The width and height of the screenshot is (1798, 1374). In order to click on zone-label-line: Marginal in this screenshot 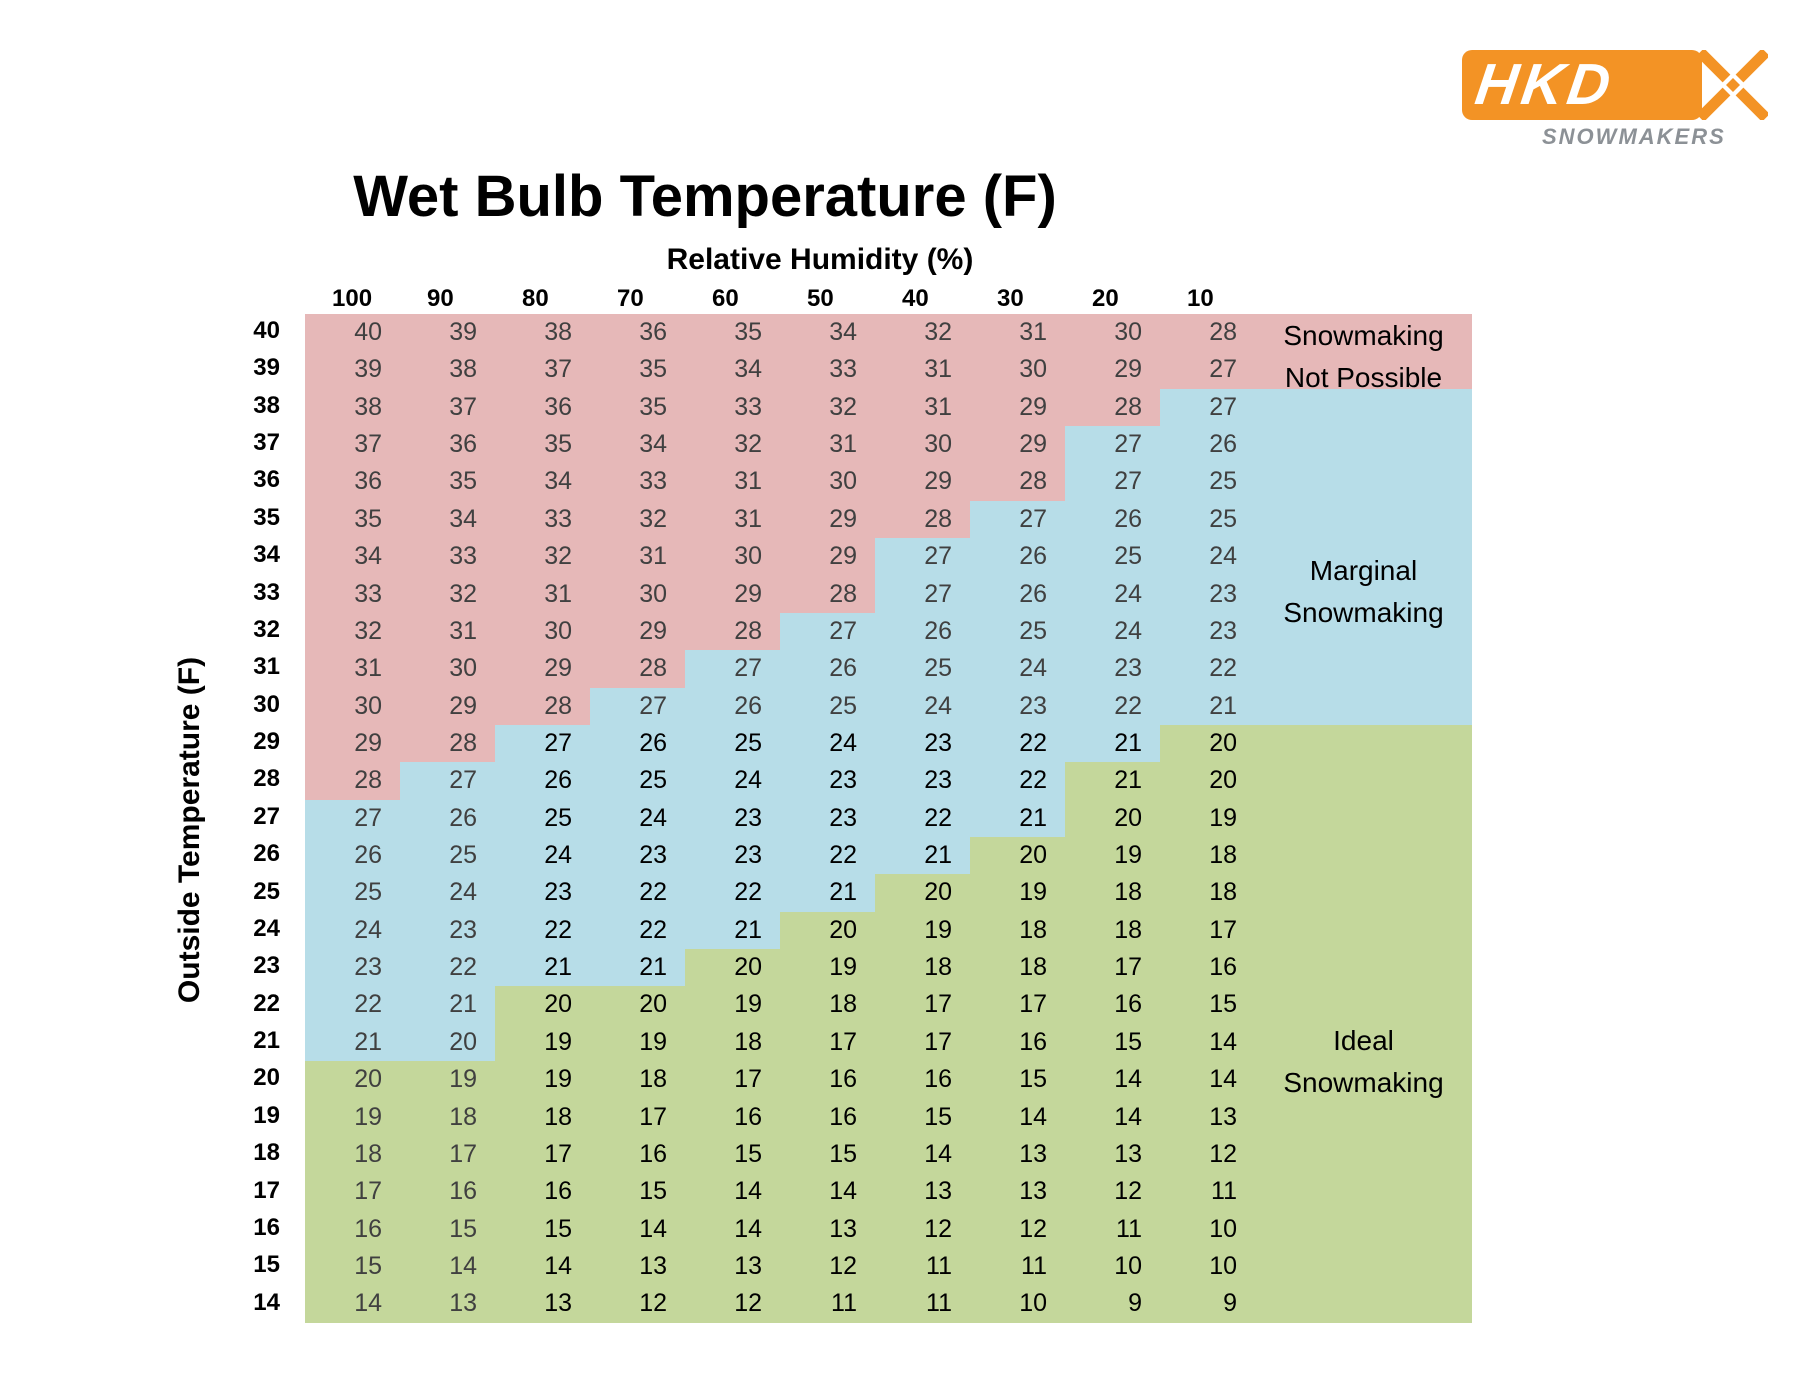, I will do `click(1363, 570)`.